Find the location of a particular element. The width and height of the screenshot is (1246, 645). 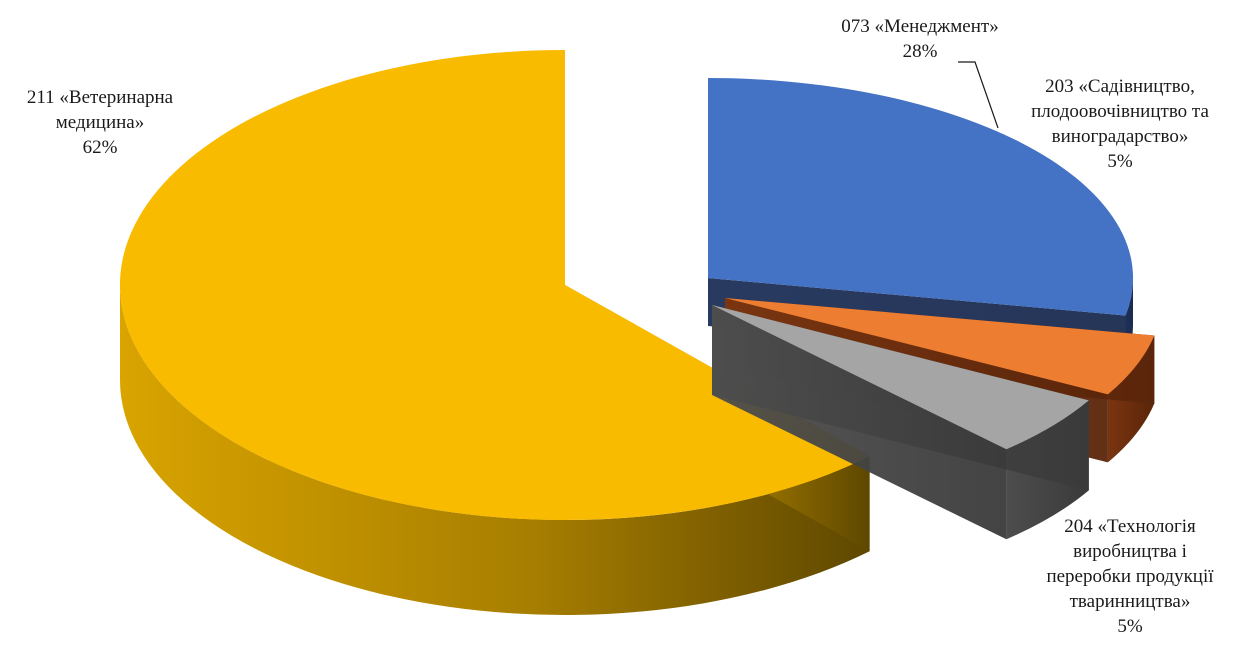

slice-name-line-0: медицина» is located at coordinates (100, 122).